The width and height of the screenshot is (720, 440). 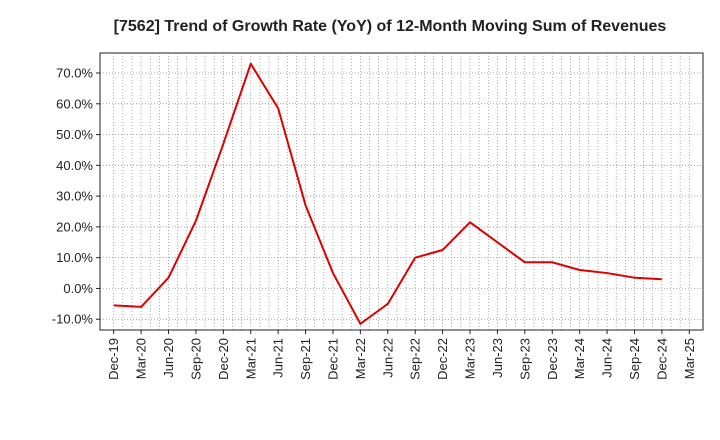 What do you see at coordinates (74, 226) in the screenshot?
I see `y-tick-label: 20.0%` at bounding box center [74, 226].